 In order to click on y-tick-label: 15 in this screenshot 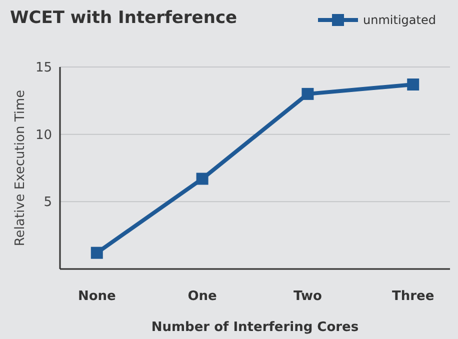, I will do `click(43, 68)`.